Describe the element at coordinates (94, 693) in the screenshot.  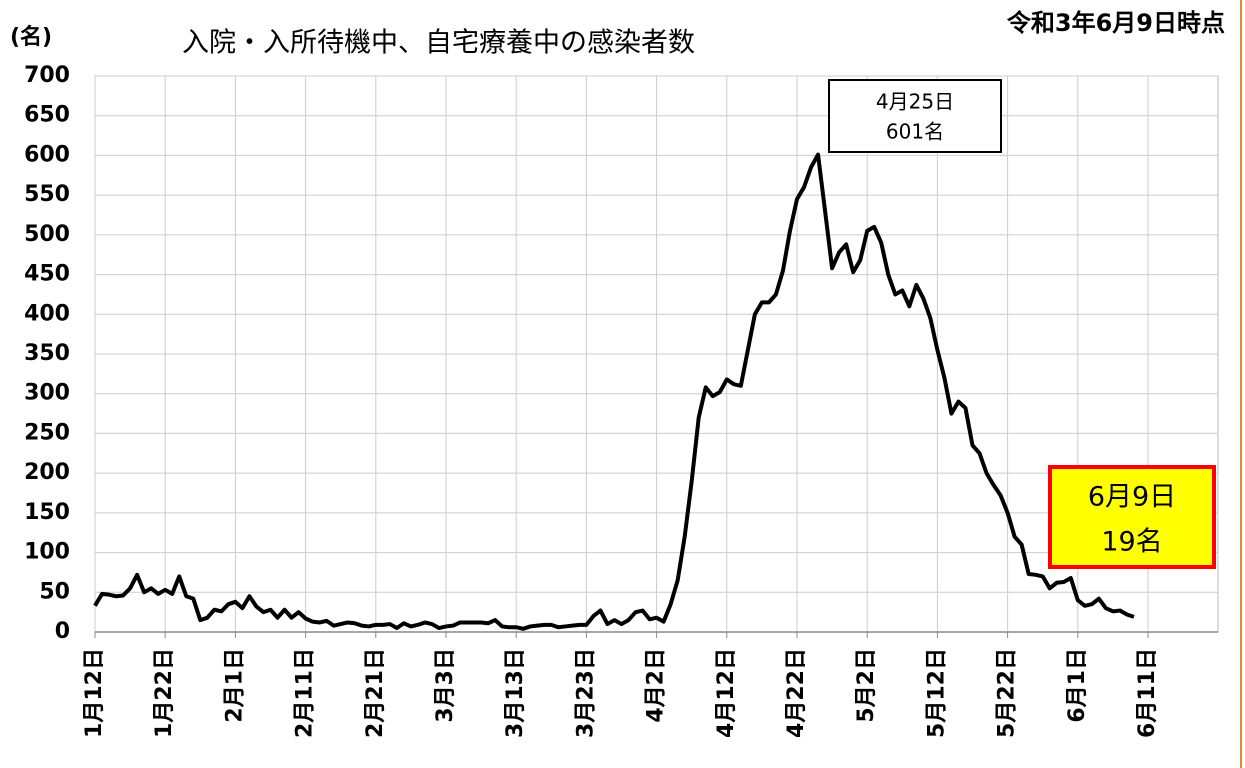
I see `x-tick-label: 1月12日` at that location.